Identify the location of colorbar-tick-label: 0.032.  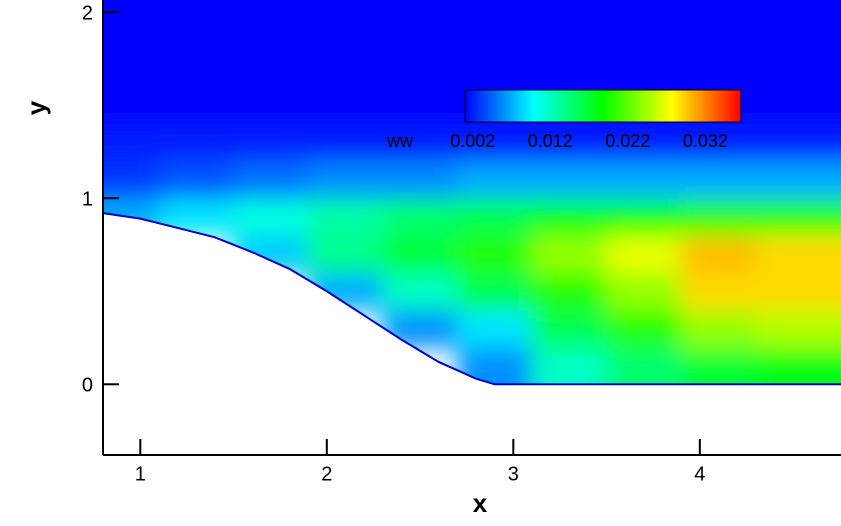
(705, 141).